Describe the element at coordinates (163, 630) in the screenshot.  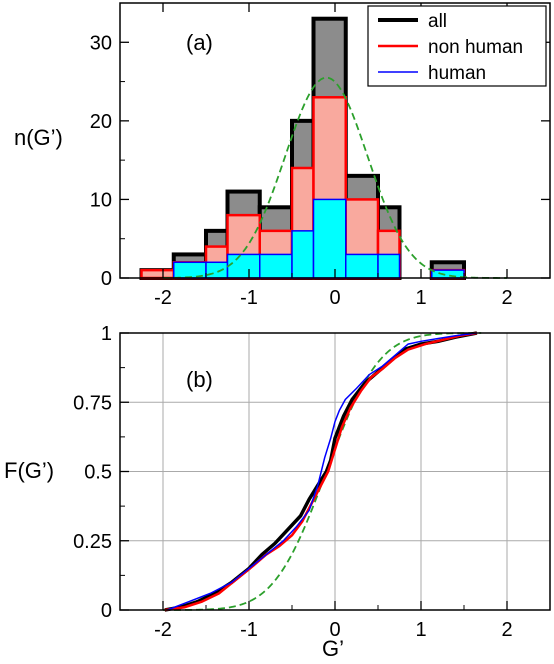
I see `x-tick-label-b-0: -2` at that location.